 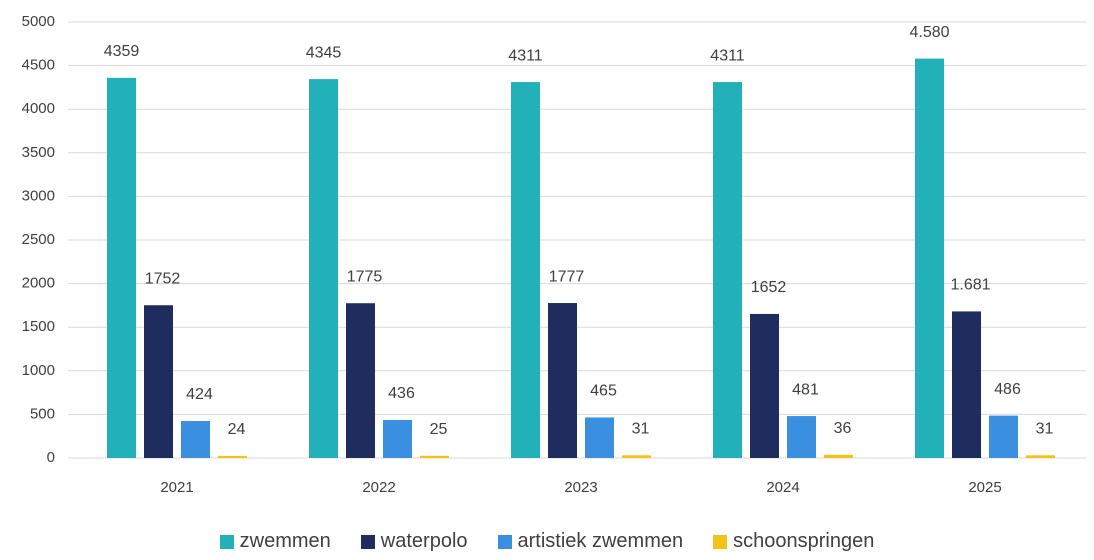 I want to click on legend-label: zwemmen, so click(x=285, y=541).